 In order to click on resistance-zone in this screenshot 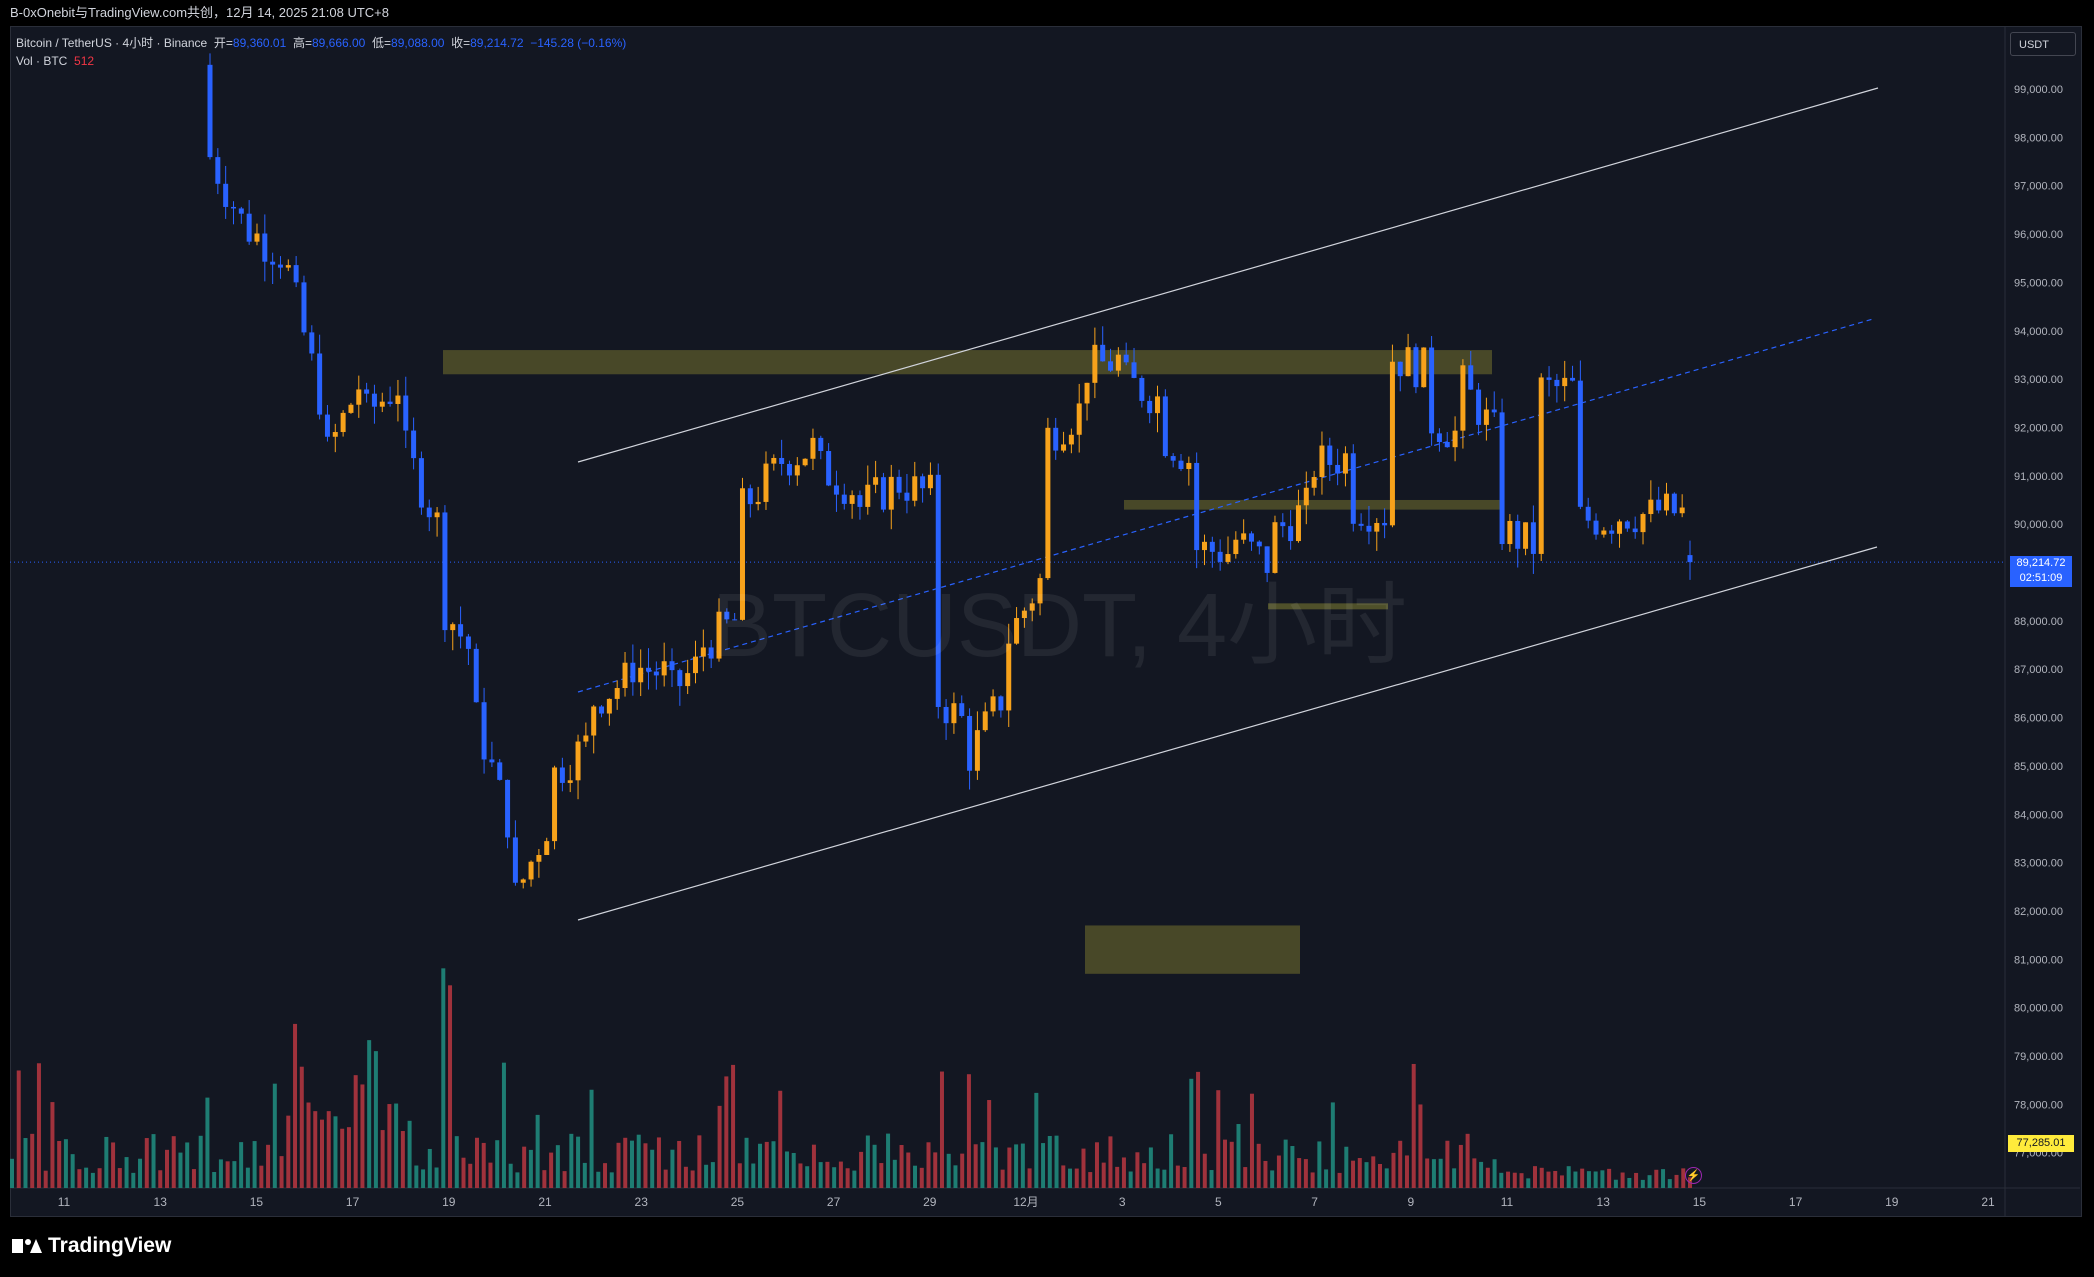, I will do `click(967, 362)`.